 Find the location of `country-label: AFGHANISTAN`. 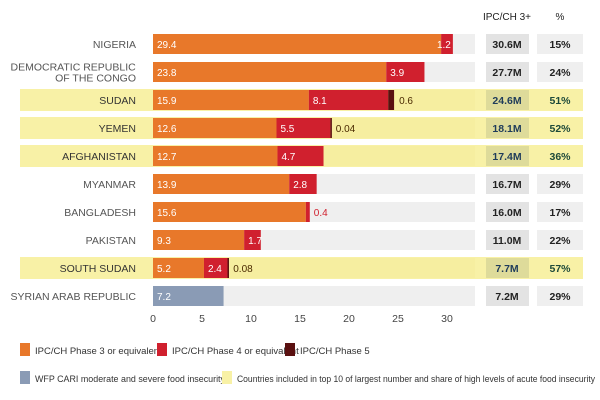

country-label: AFGHANISTAN is located at coordinates (99, 157).